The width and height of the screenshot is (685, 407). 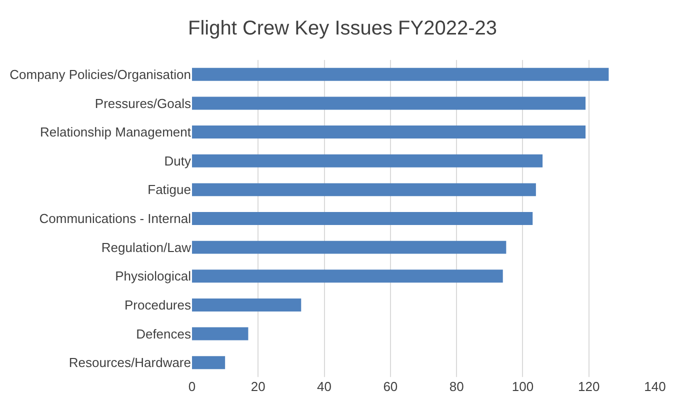 I want to click on x-tick-label: 60, so click(x=390, y=386).